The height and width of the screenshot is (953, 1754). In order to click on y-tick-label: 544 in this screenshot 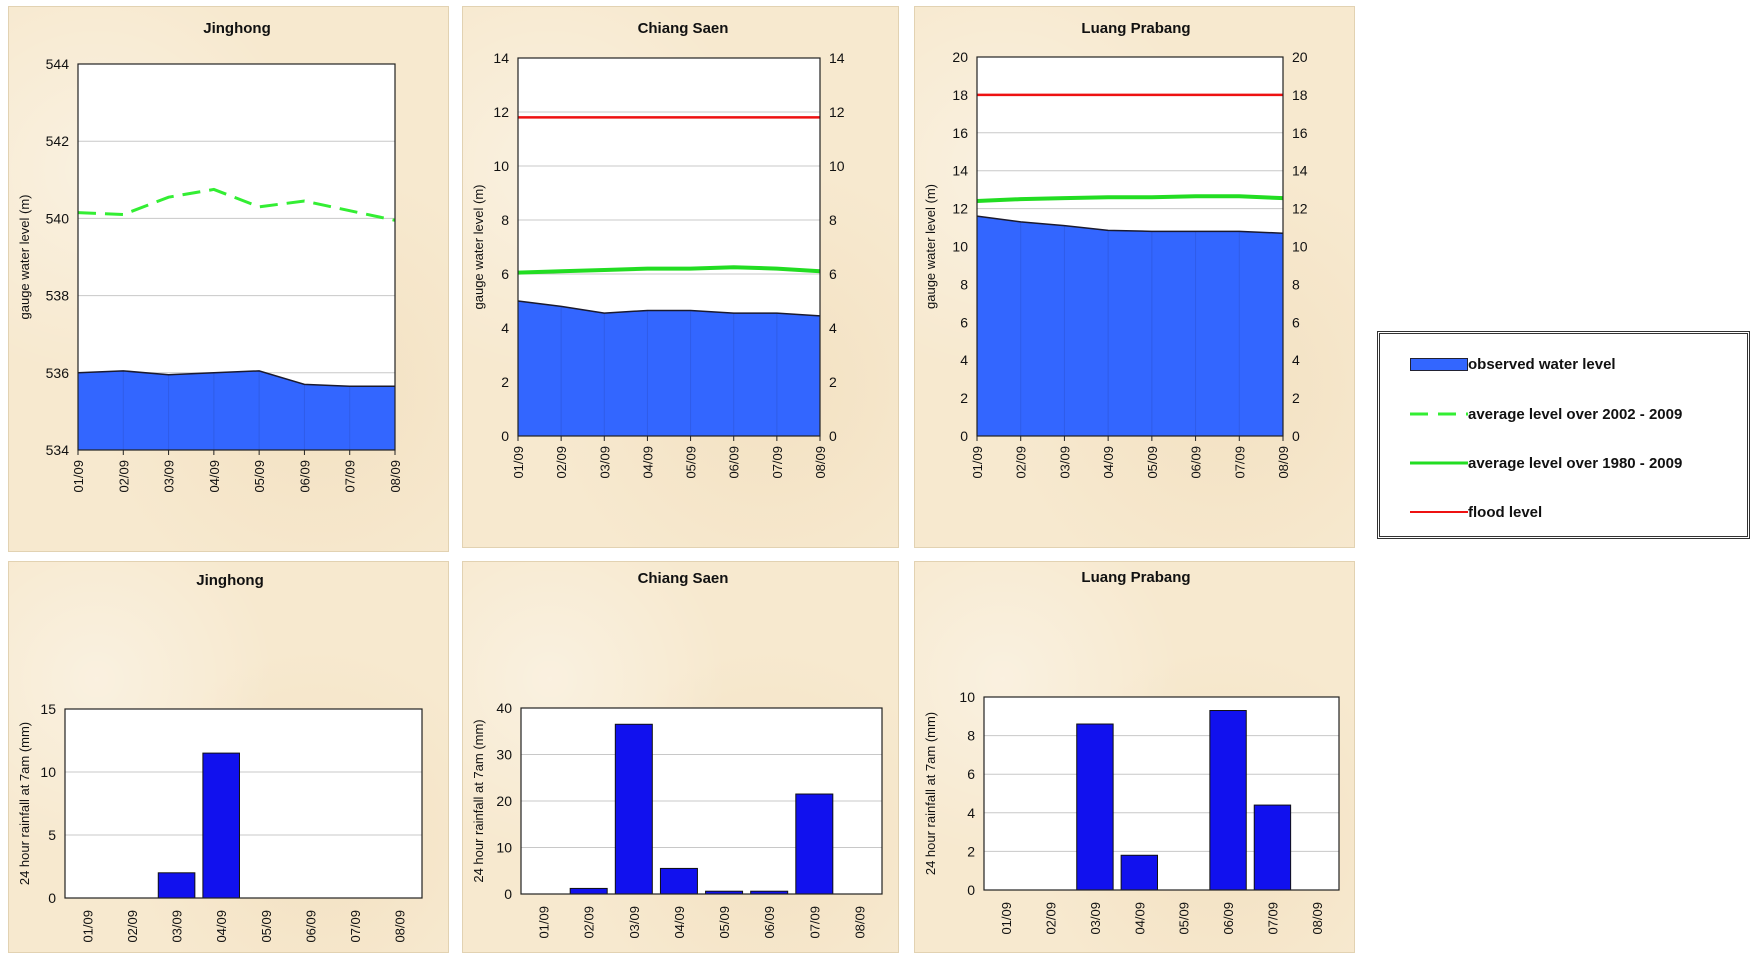, I will do `click(58, 64)`.